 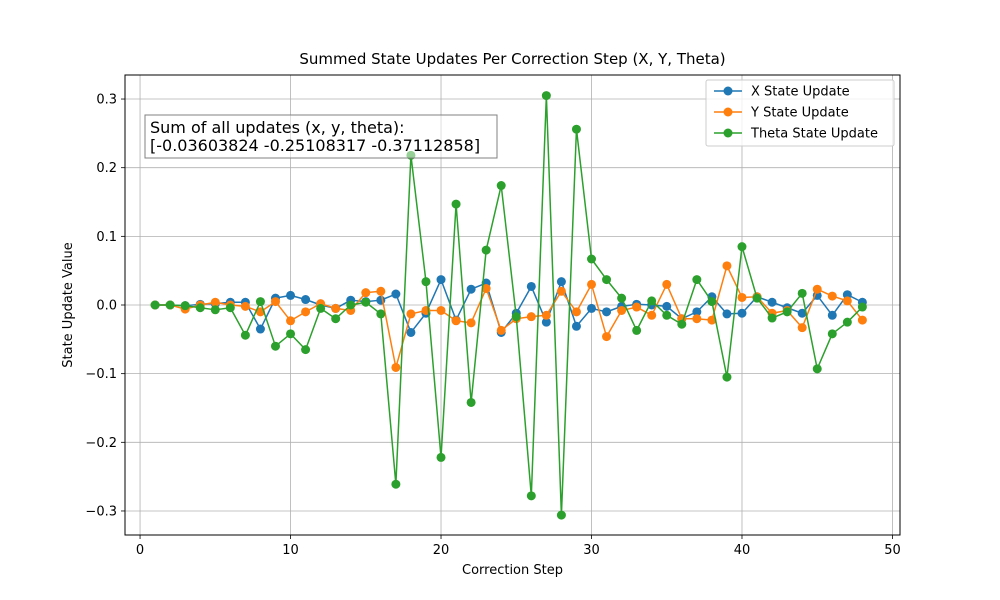 I want to click on y-tick-label: 0.0, so click(x=106, y=306).